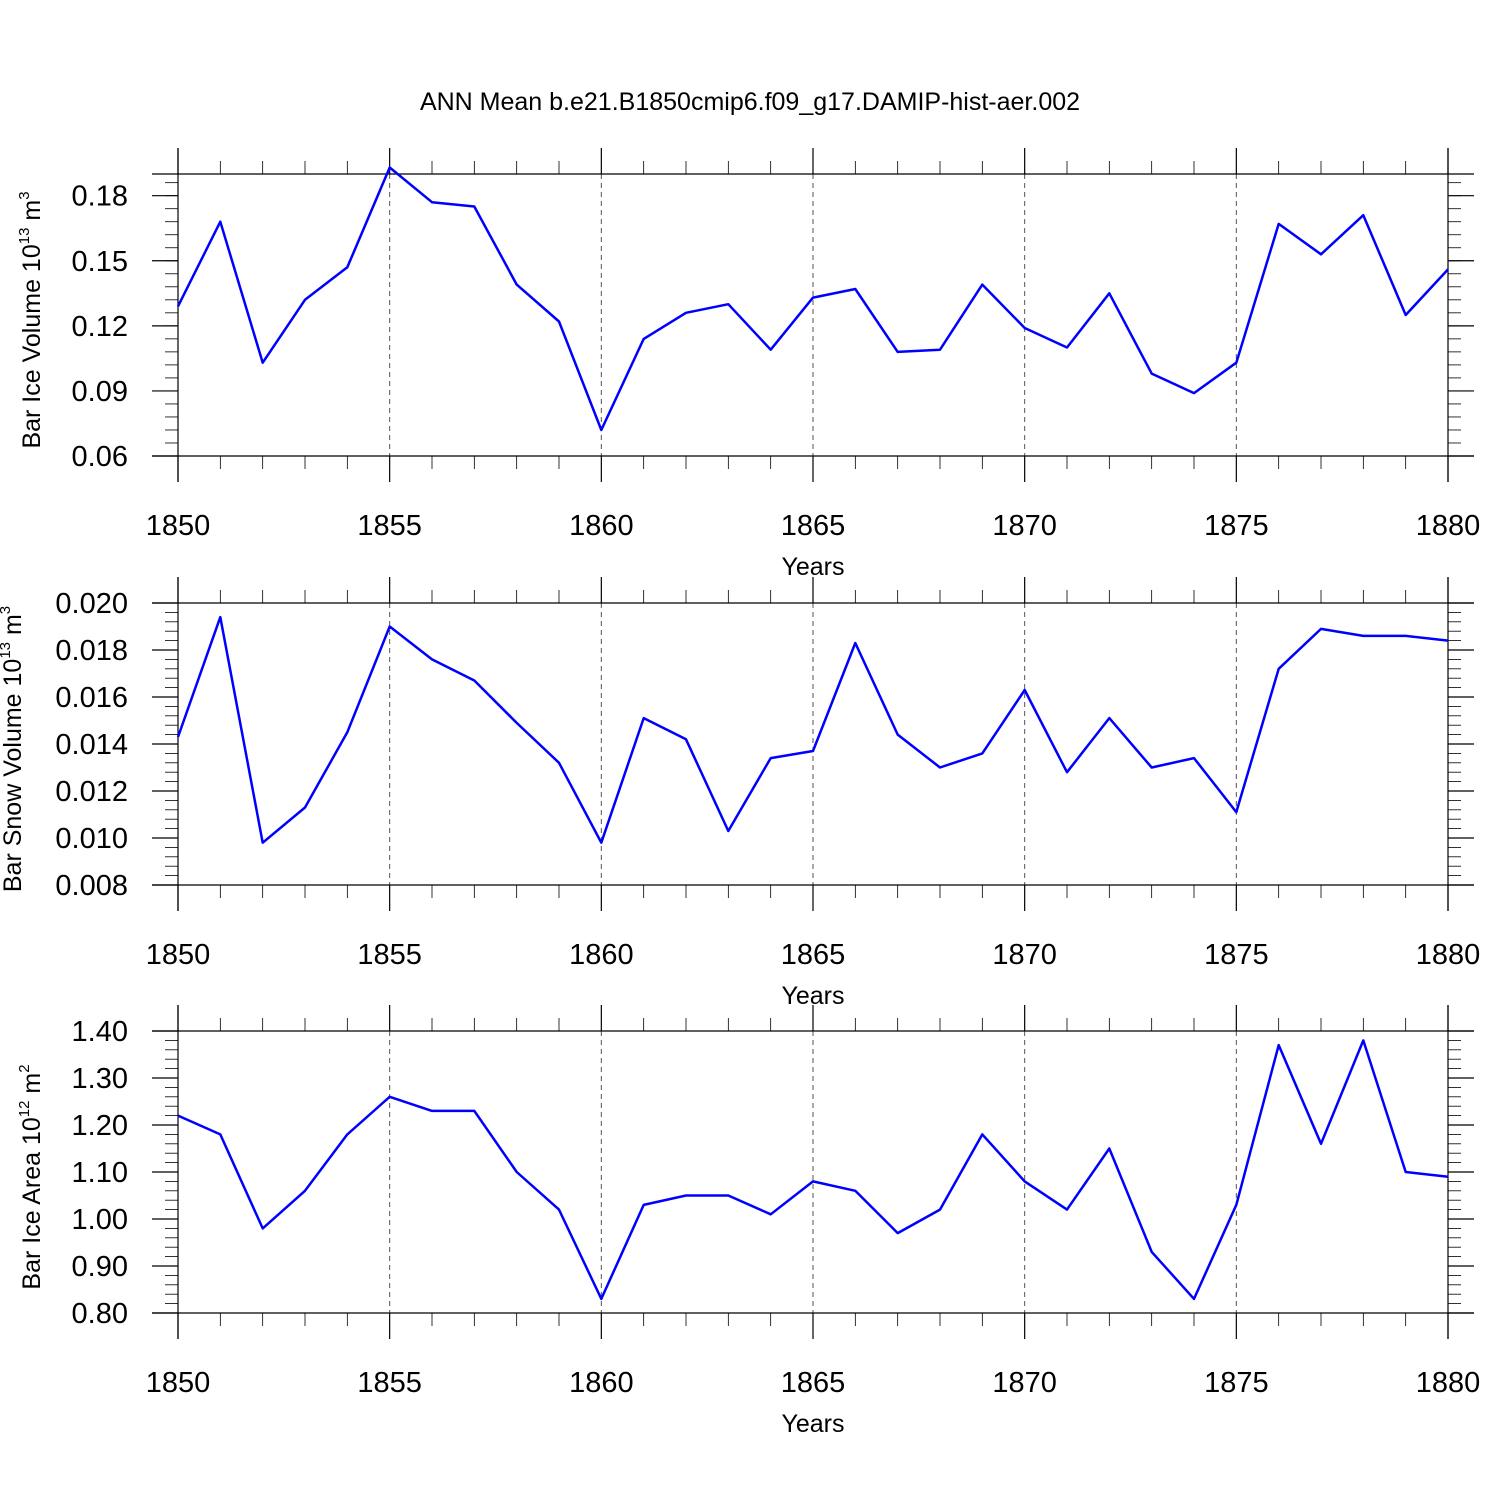 This screenshot has height=1500, width=1500. What do you see at coordinates (91, 886) in the screenshot?
I see `y-tick-label: 0.008` at bounding box center [91, 886].